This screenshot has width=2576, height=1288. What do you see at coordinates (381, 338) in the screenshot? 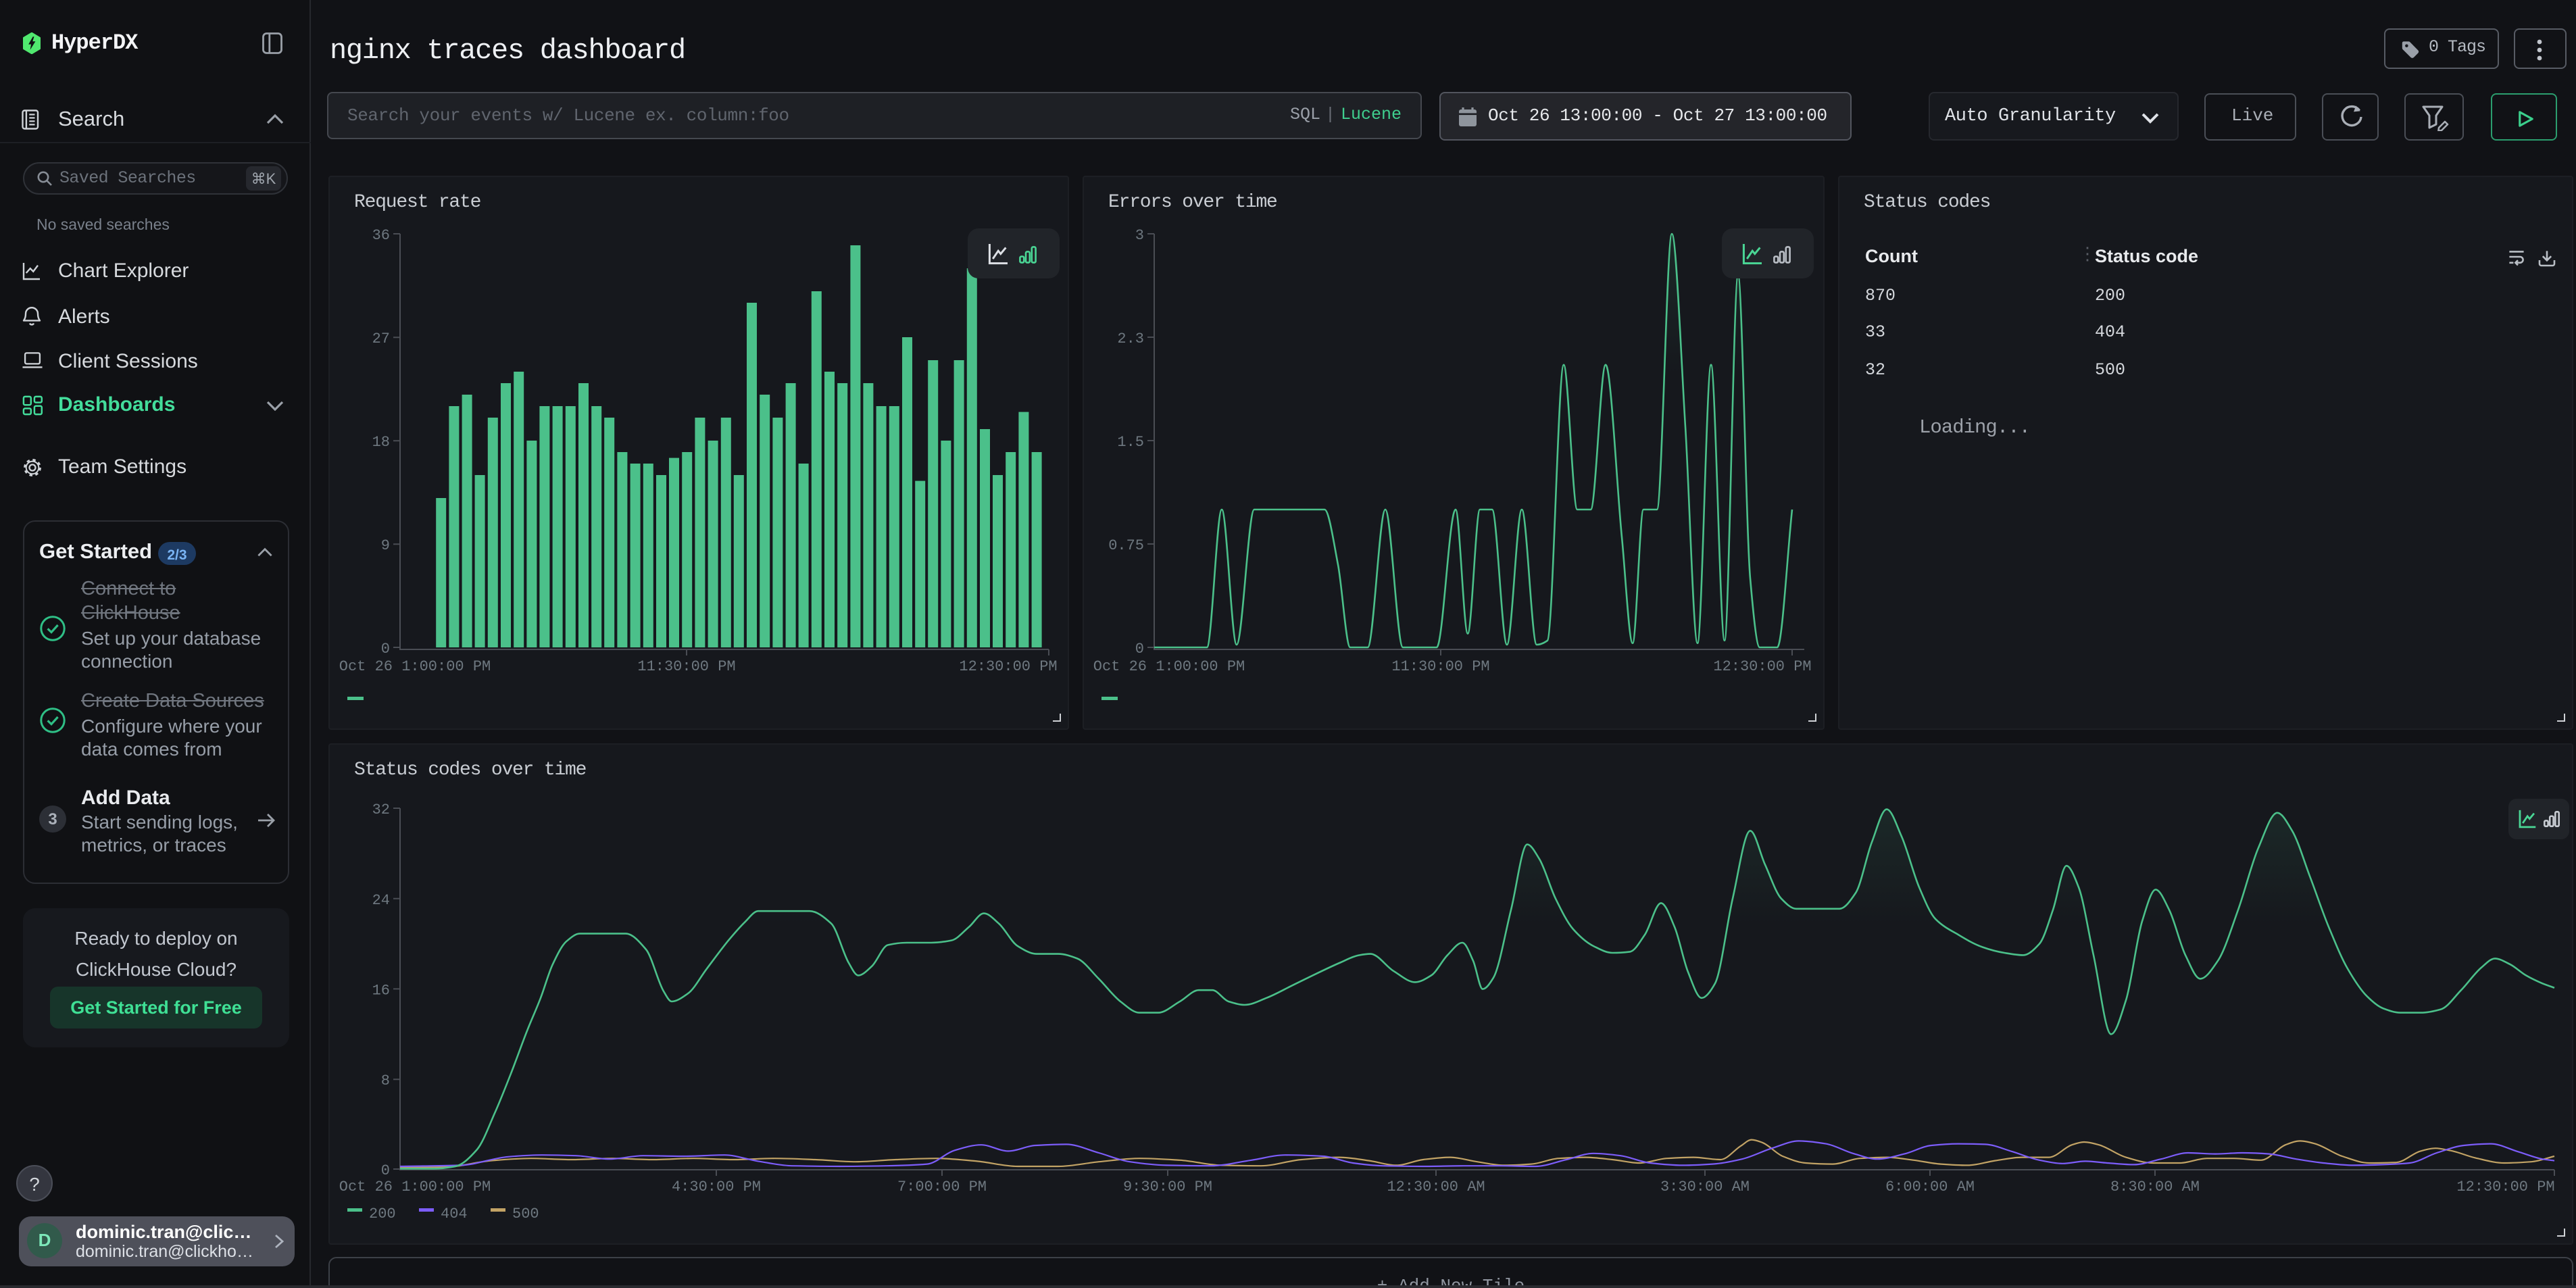
I see `svg-text: 27` at bounding box center [381, 338].